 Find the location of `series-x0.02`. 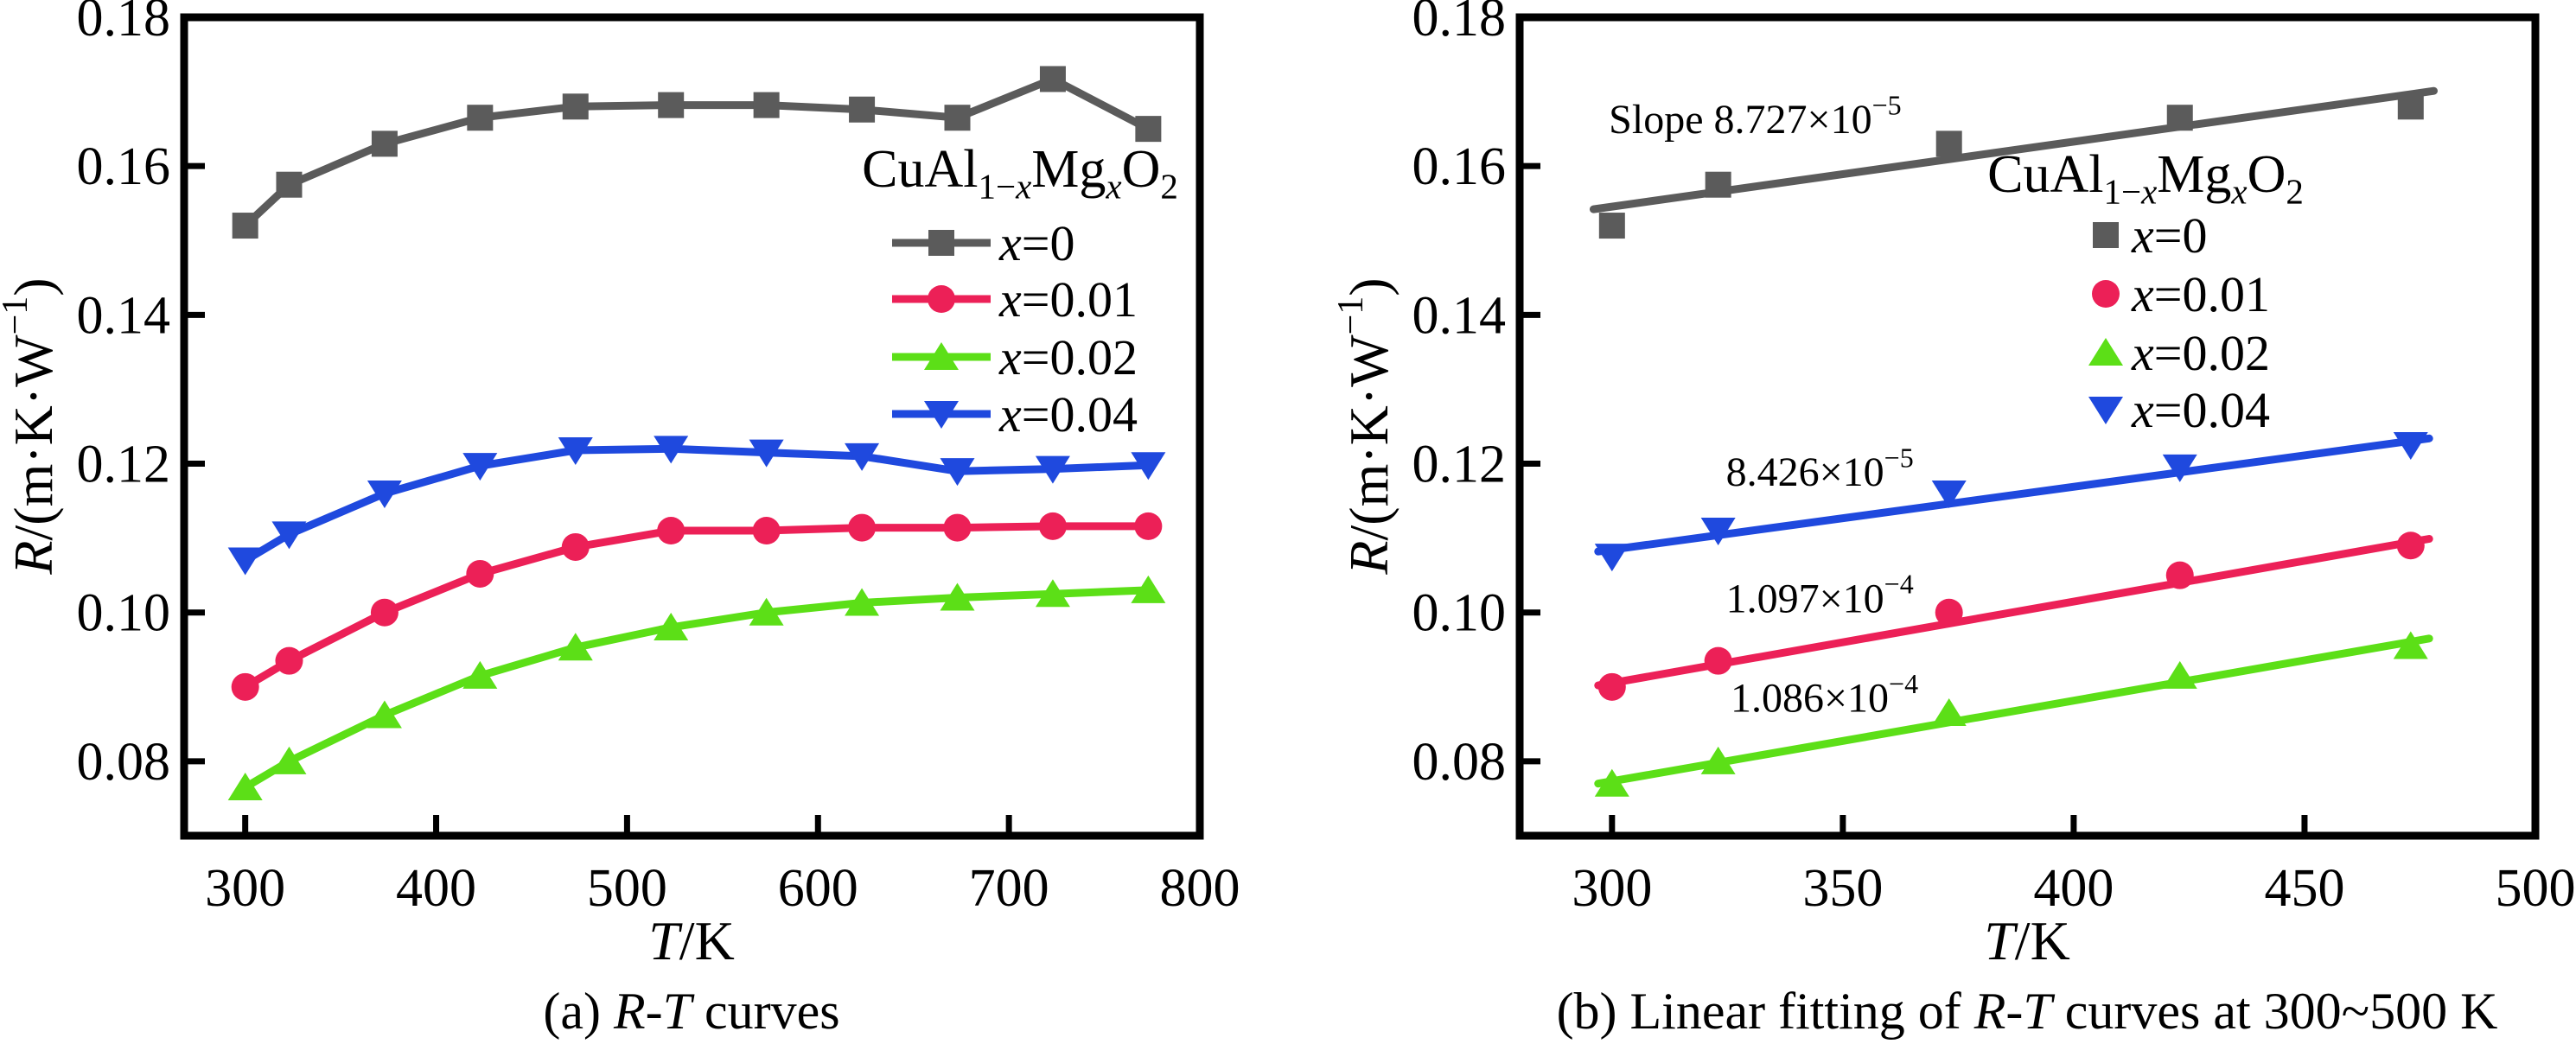

series-x0.02 is located at coordinates (696, 688).